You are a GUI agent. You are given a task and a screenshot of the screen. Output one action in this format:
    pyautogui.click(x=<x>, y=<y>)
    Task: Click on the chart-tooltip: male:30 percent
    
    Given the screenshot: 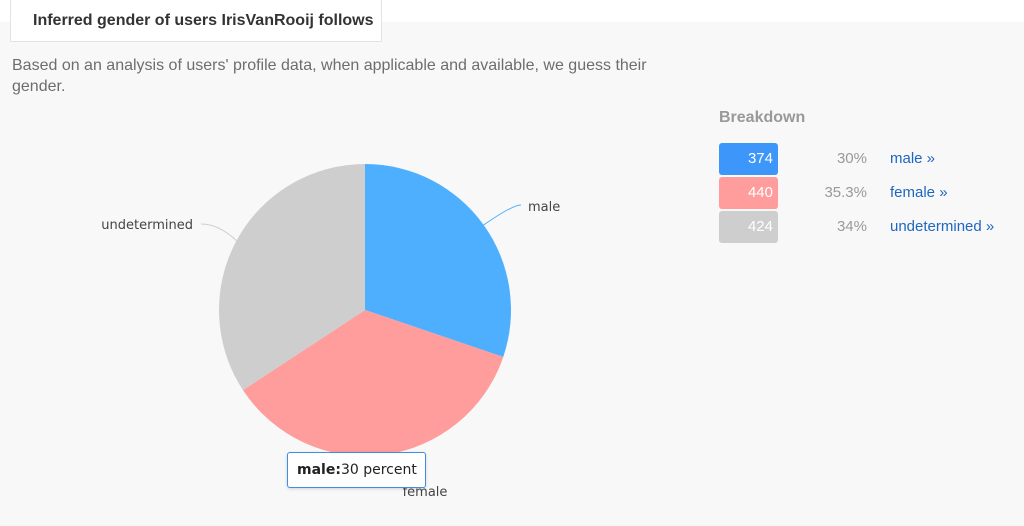 What is the action you would take?
    pyautogui.click(x=356, y=470)
    